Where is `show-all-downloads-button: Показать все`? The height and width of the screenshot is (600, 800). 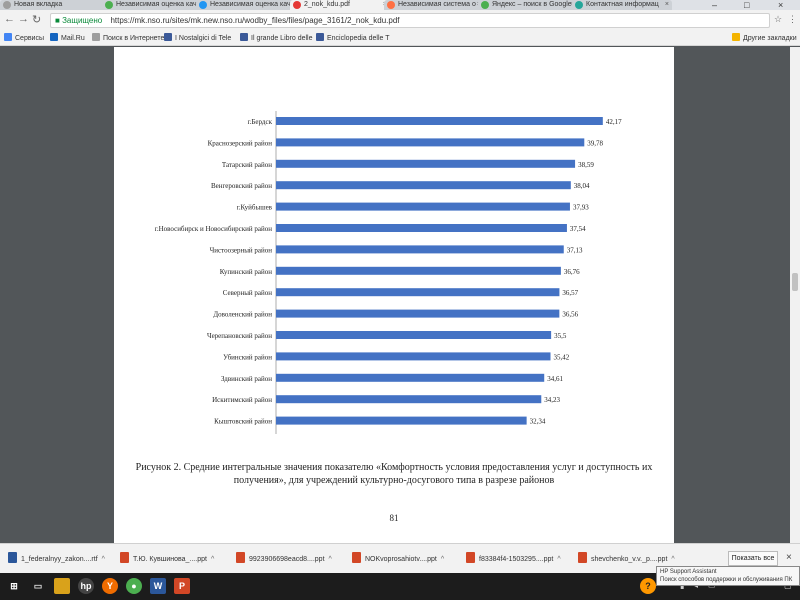
show-all-downloads-button: Показать все is located at coordinates (753, 558).